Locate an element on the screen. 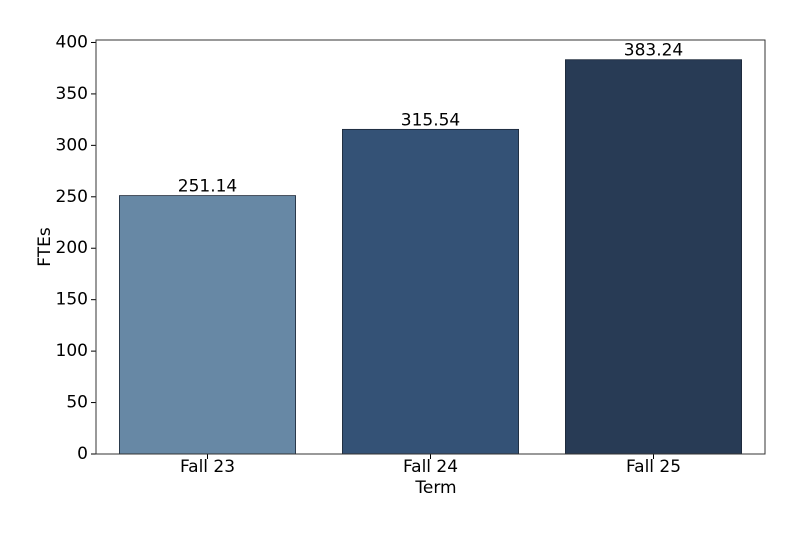 The width and height of the screenshot is (800, 533). y-tick-label: 200 is located at coordinates (72, 248).